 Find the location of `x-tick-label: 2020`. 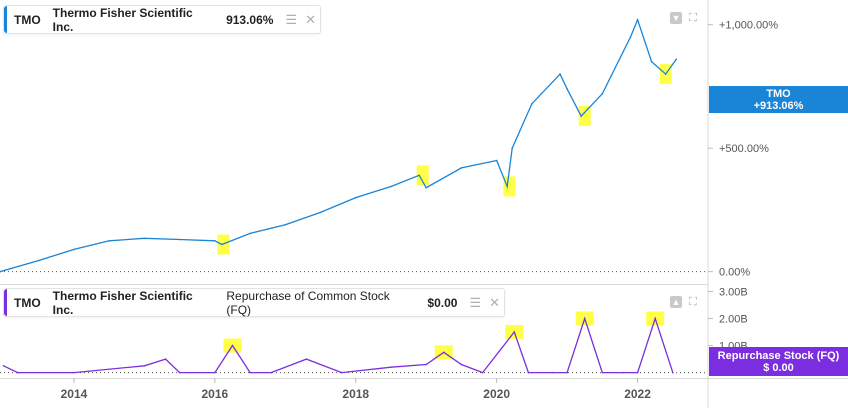

x-tick-label: 2020 is located at coordinates (496, 394).